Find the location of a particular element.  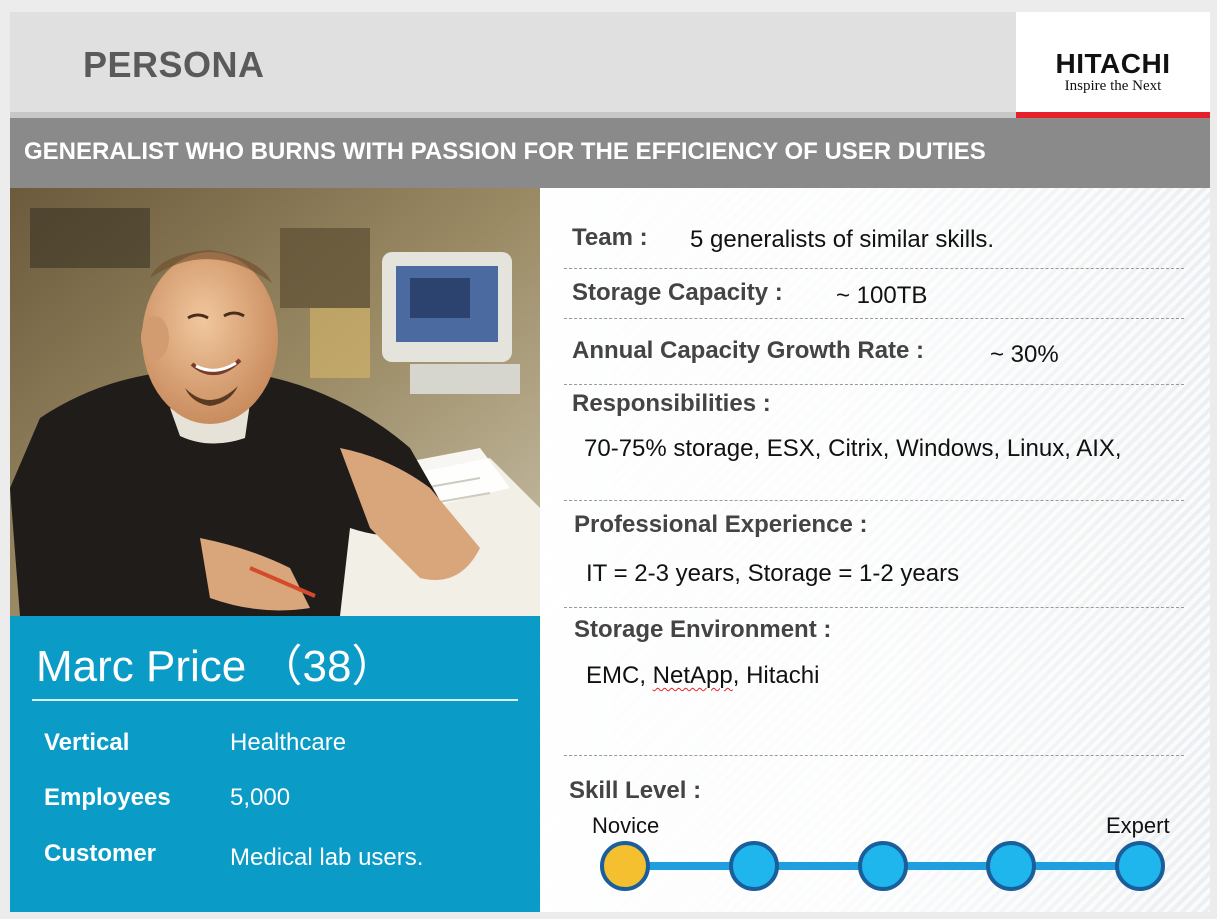

hitachi-logo: HITACHI Inspire the Next is located at coordinates (1113, 65).